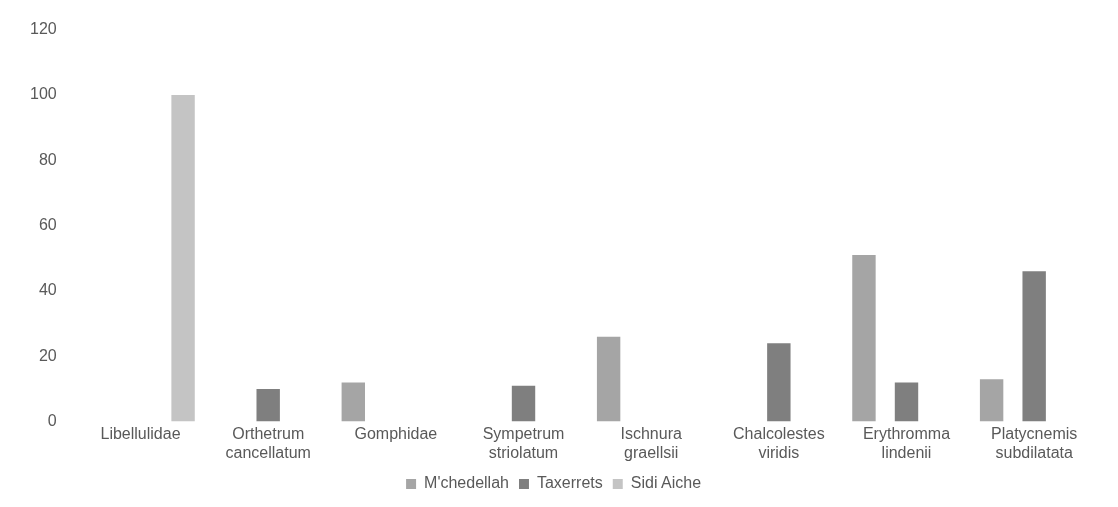 The height and width of the screenshot is (507, 1118). What do you see at coordinates (651, 442) in the screenshot?
I see `x-tick-label: Ischnura graellsii` at bounding box center [651, 442].